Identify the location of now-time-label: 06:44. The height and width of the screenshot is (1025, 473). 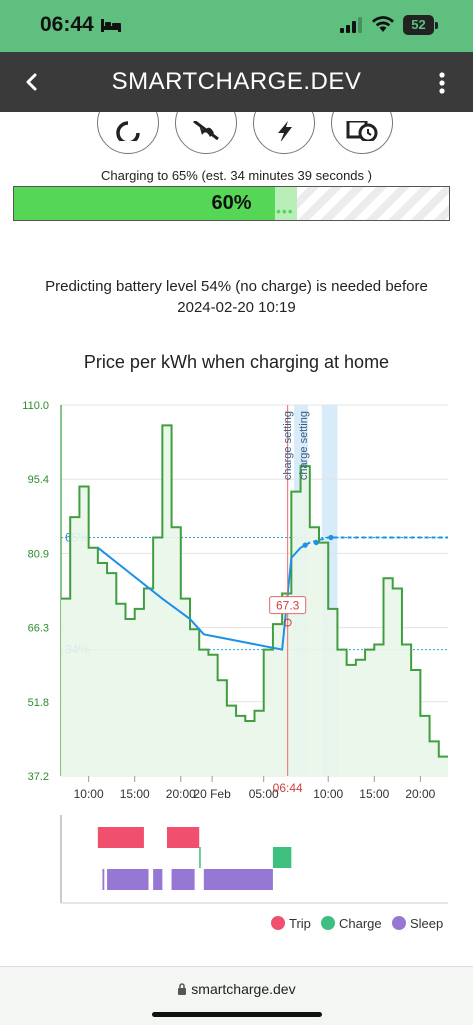
(288, 788).